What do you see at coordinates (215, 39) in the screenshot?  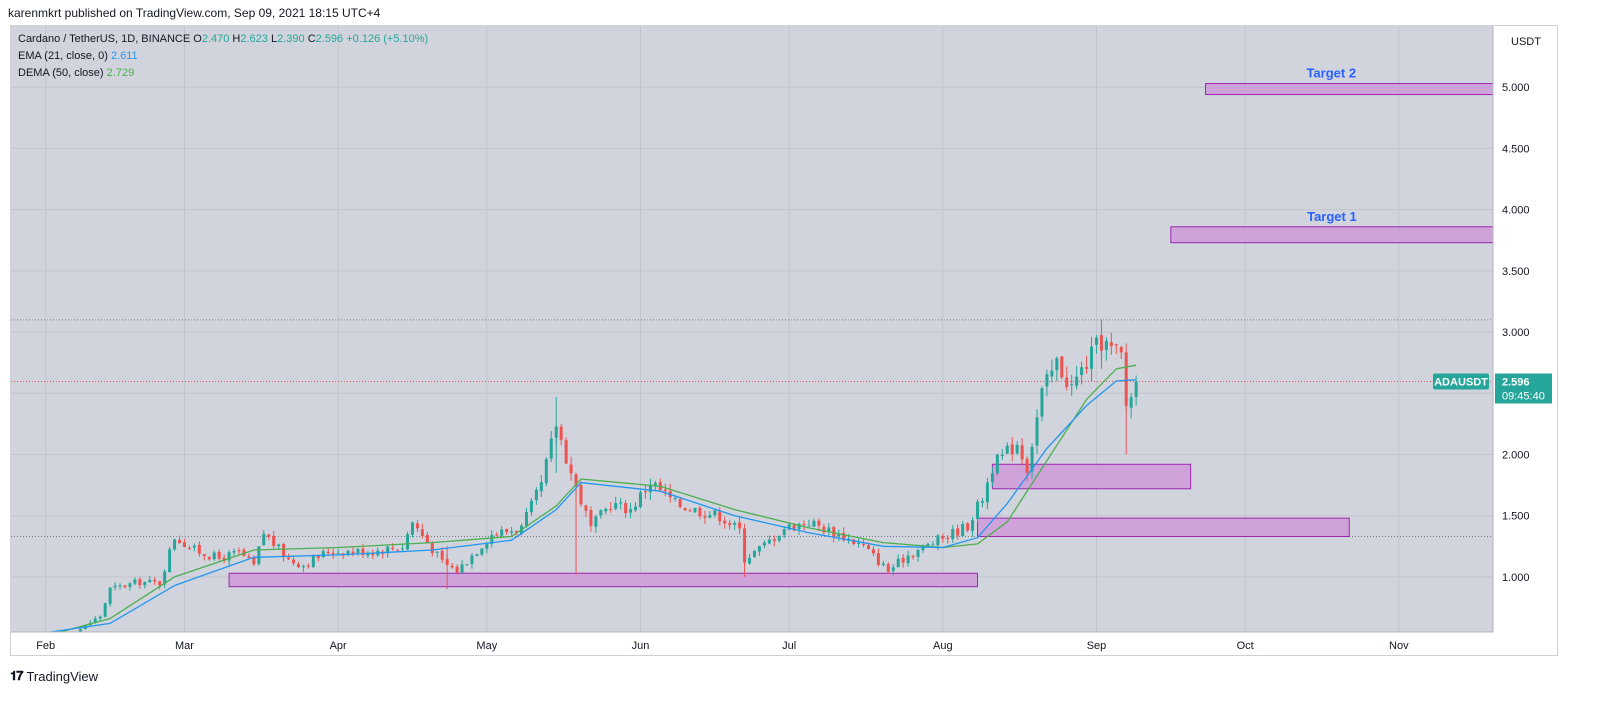 I see `legend-open-value: 2.470` at bounding box center [215, 39].